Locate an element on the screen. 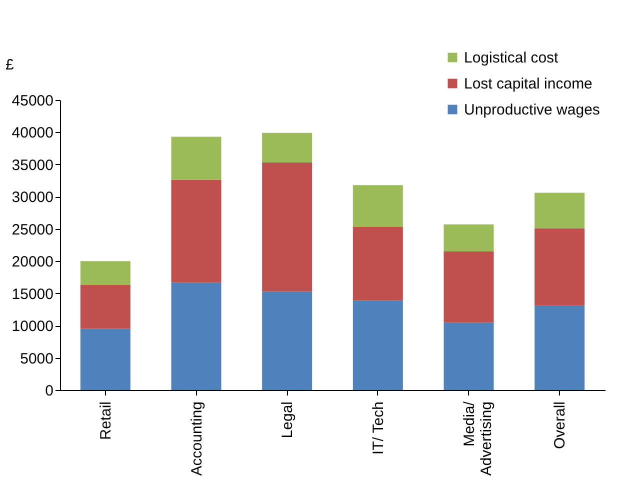  y-tick-label: 35000 is located at coordinates (33, 165).